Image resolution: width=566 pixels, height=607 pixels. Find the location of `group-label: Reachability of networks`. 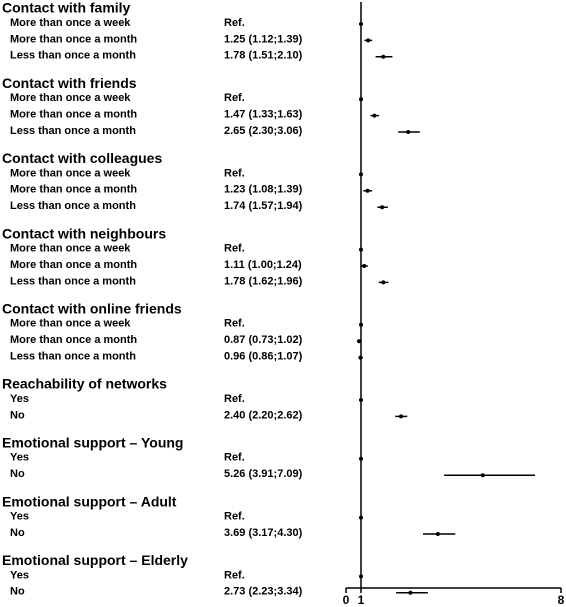

group-label: Reachability of networks is located at coordinates (84, 384).